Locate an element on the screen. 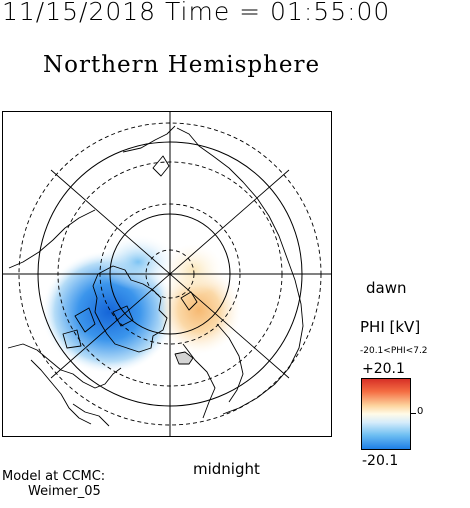 This screenshot has width=470, height=508. svalbard-coast is located at coordinates (189, 301).